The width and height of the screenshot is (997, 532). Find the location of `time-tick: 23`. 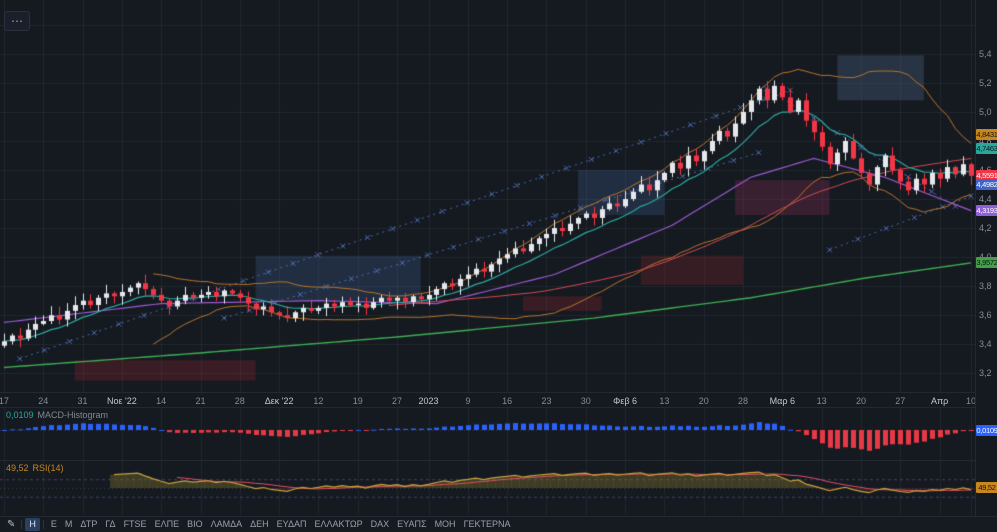

time-tick: 23 is located at coordinates (546, 401).